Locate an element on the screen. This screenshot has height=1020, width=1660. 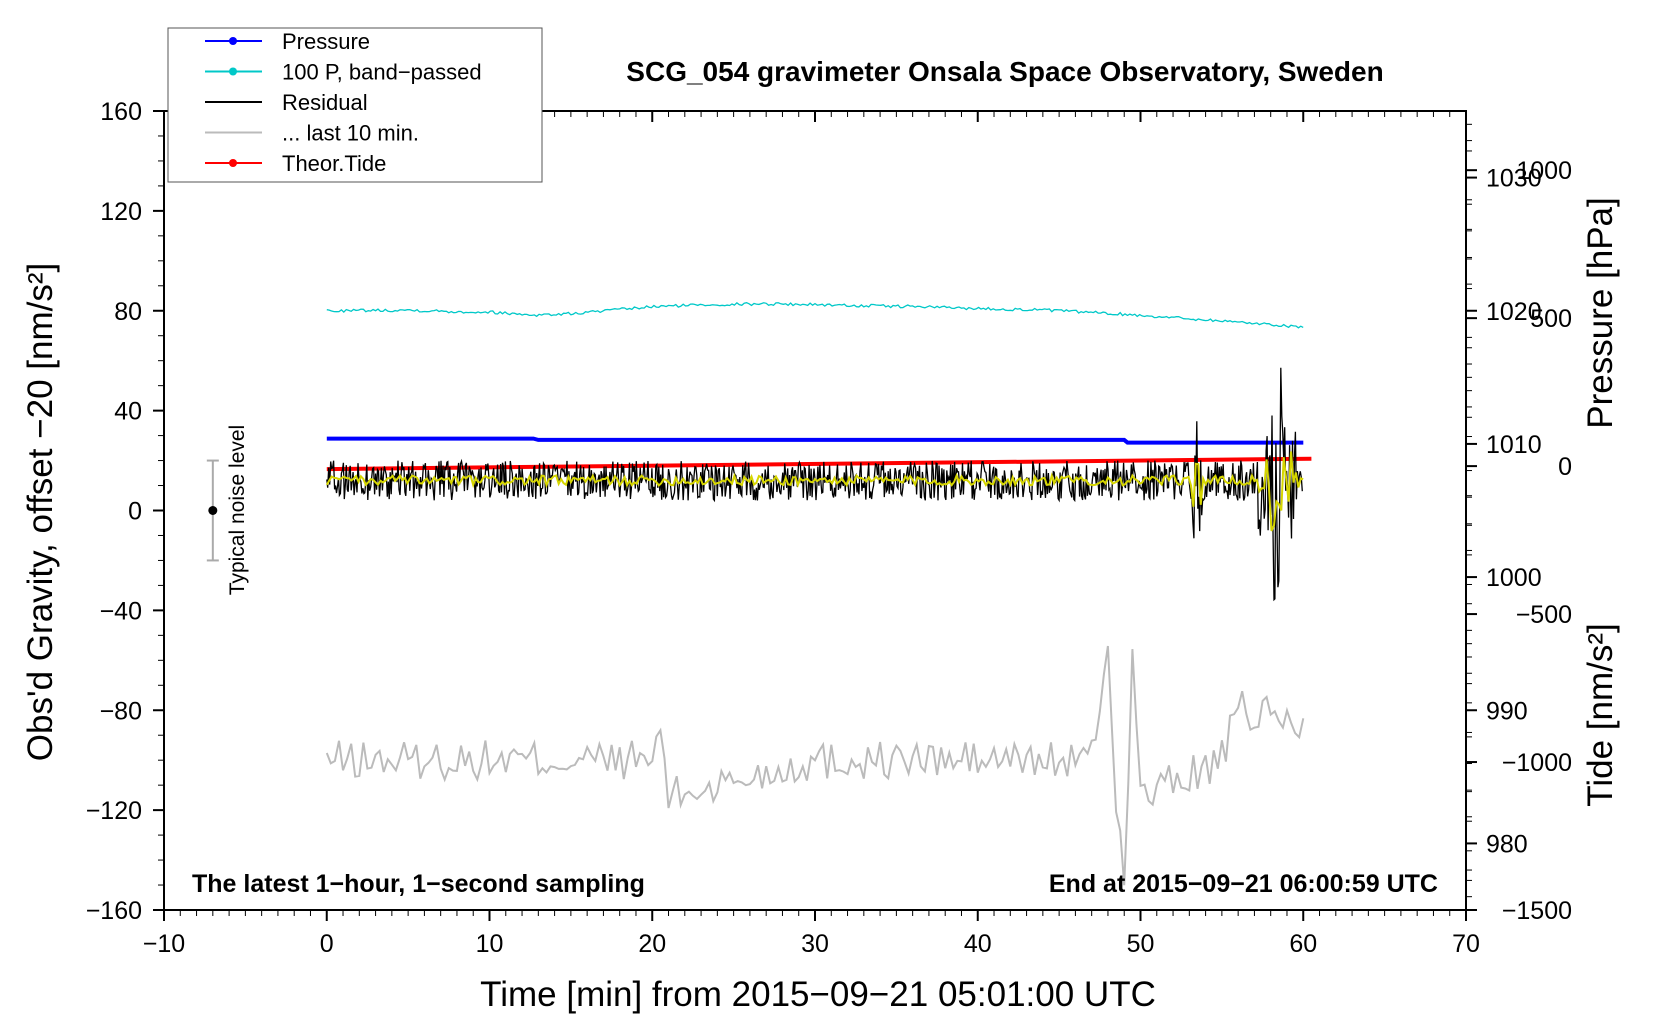
tide-axis-title: Tide [nm/s²] is located at coordinates (1600, 714).